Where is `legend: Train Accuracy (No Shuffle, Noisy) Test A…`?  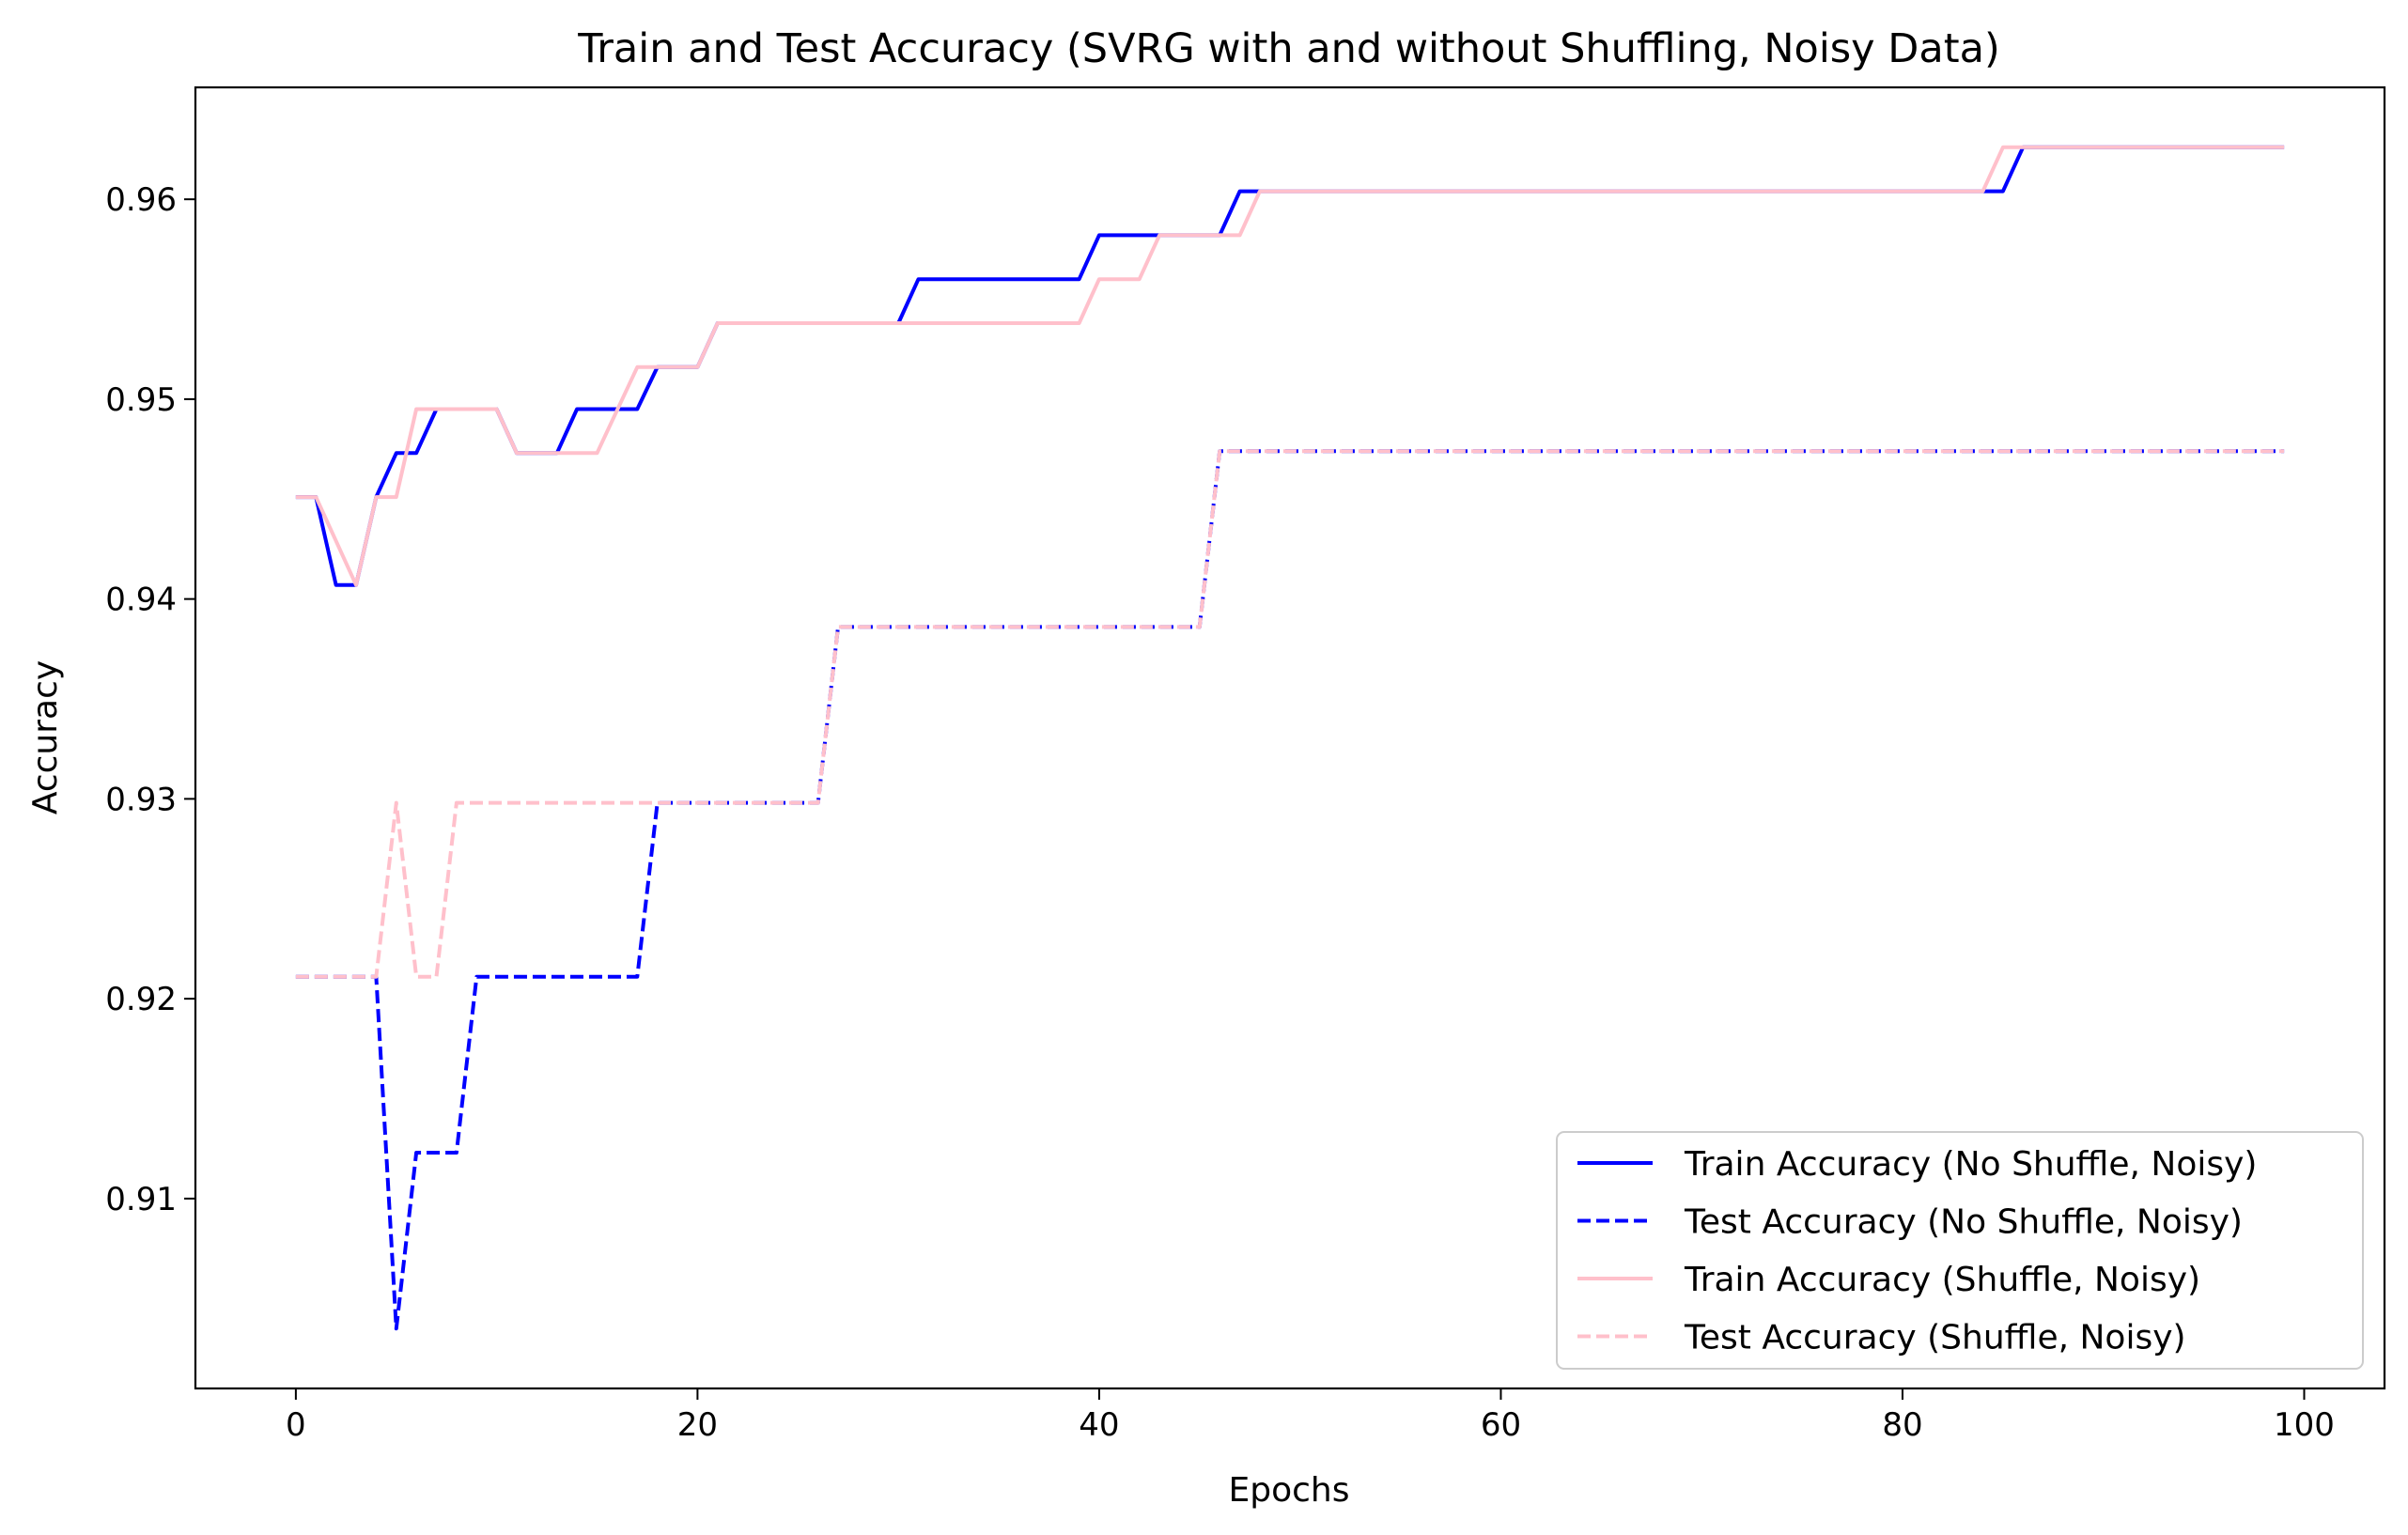
legend: Train Accuracy (No Shuffle, Noisy) Test A… is located at coordinates (1960, 1250).